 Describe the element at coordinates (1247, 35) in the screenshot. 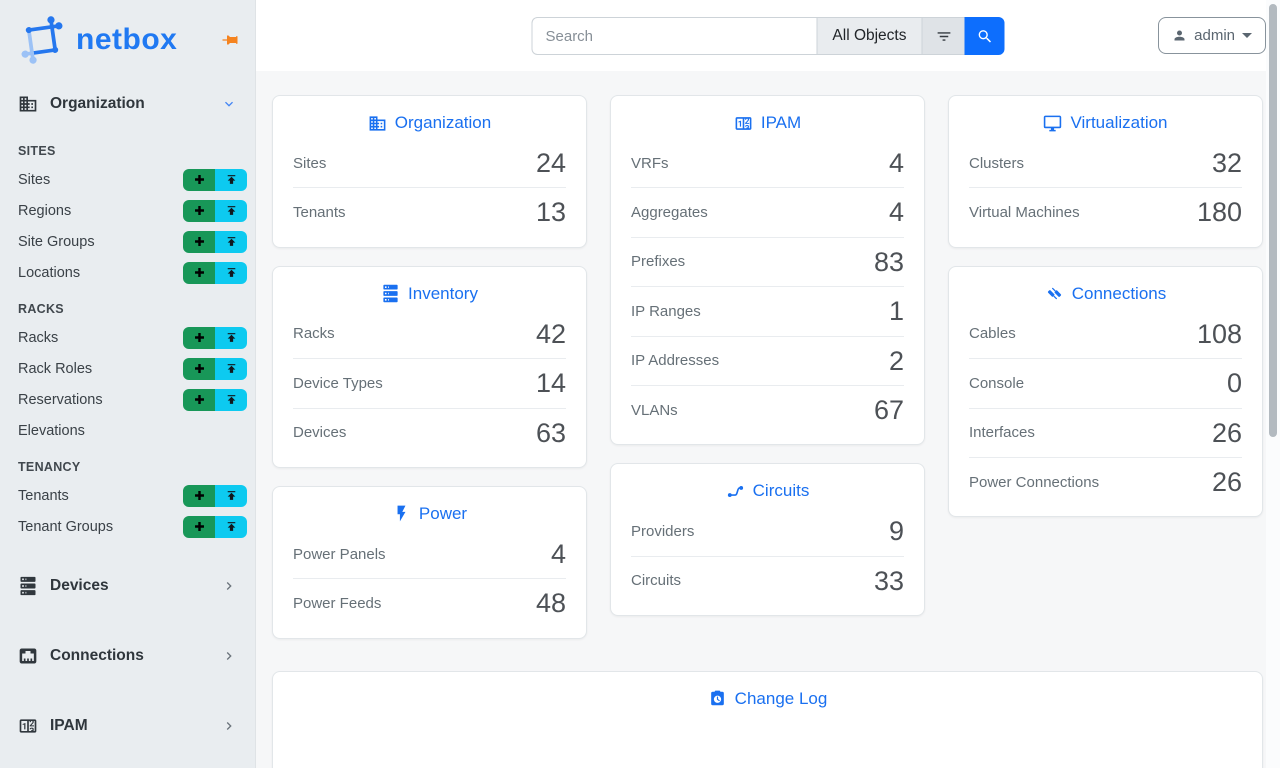

I see `caret-down-icon` at that location.